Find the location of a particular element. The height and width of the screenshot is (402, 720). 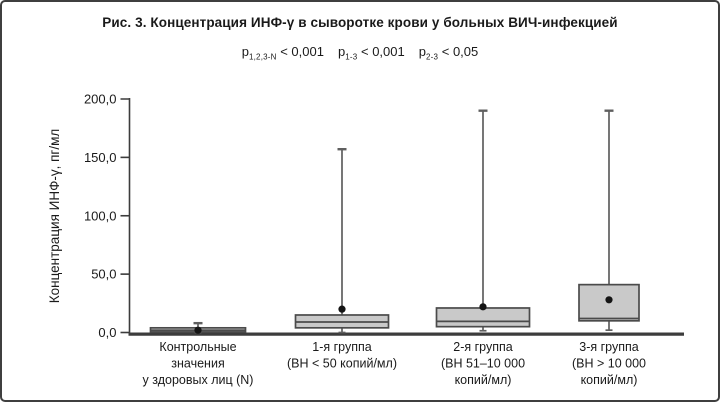

p-value: p1,2,3-N < 0,001 is located at coordinates (282, 53).